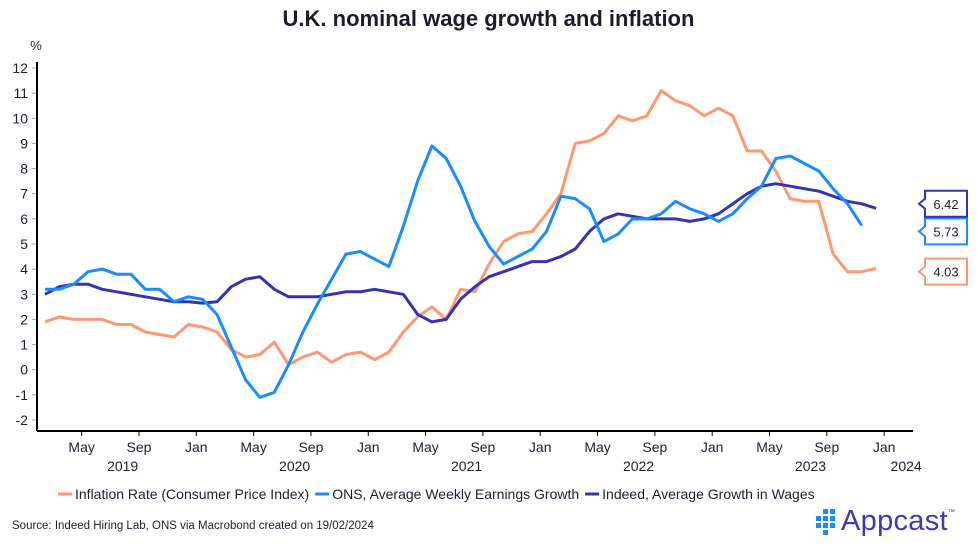 This screenshot has height=546, width=977. Describe the element at coordinates (951, 512) in the screenshot. I see `logo-trademark: ™` at that location.